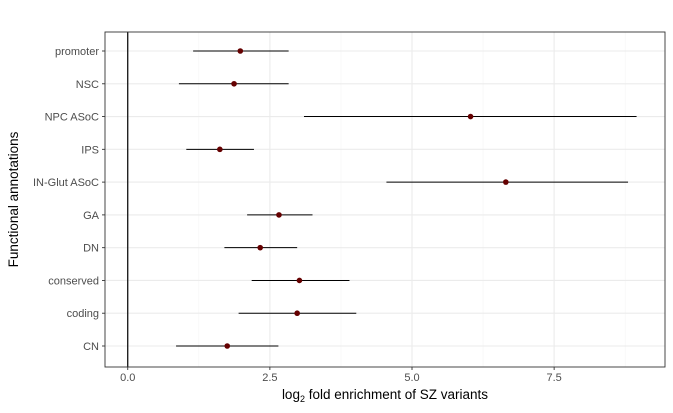  What do you see at coordinates (291, 394) in the screenshot?
I see `x-axis-title-prefix: log` at bounding box center [291, 394].